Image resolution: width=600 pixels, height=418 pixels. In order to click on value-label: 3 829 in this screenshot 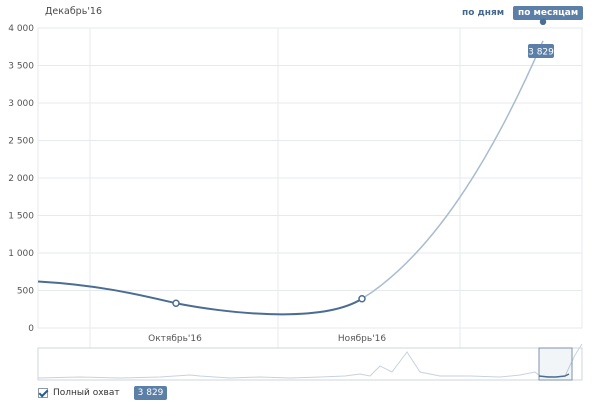, I will do `click(541, 53)`.